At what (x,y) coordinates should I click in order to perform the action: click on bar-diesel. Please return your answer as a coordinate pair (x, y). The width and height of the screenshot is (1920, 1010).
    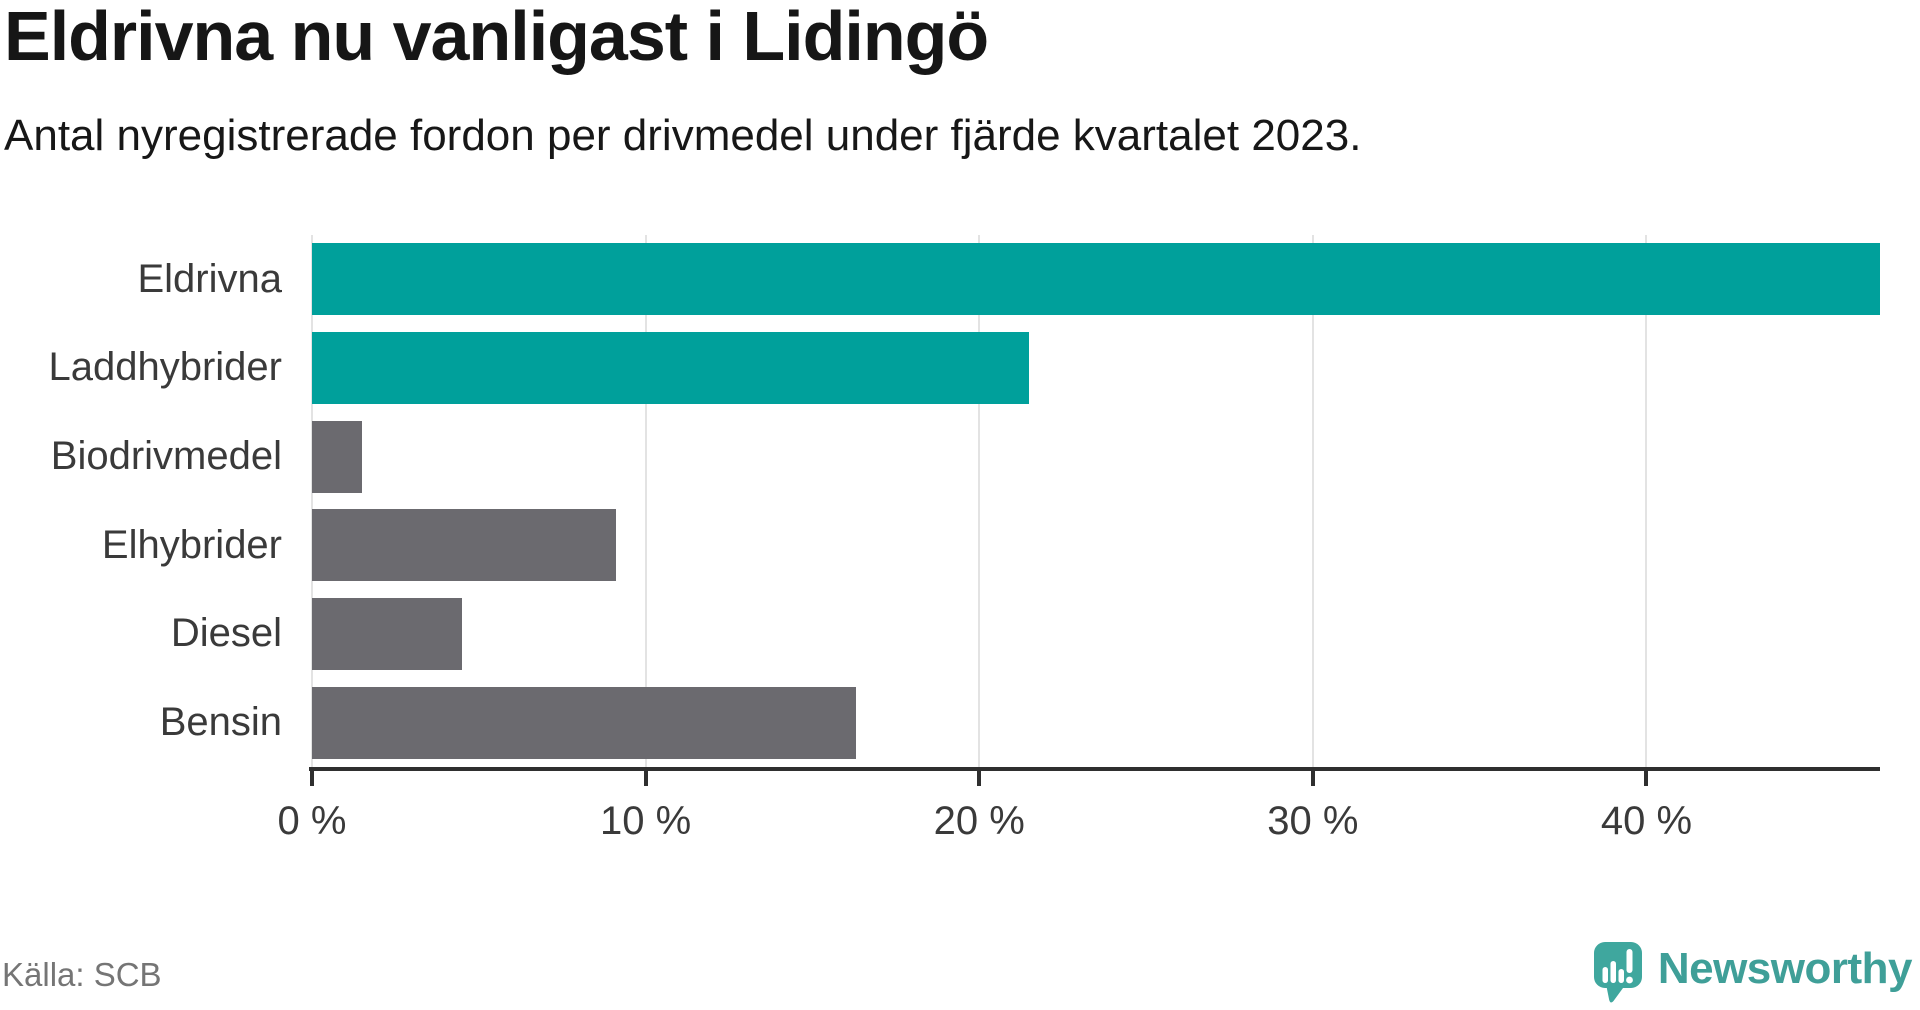
    Looking at the image, I should click on (387, 634).